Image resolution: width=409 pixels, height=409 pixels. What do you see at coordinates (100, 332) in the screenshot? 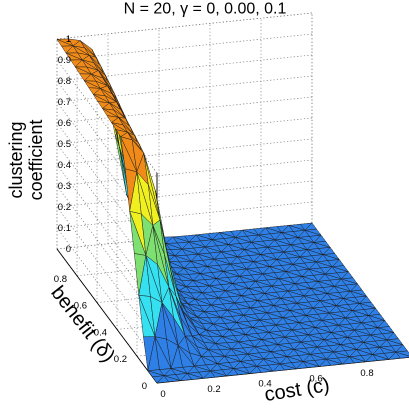
I see `y-tick-label-2: 0.4` at bounding box center [100, 332].